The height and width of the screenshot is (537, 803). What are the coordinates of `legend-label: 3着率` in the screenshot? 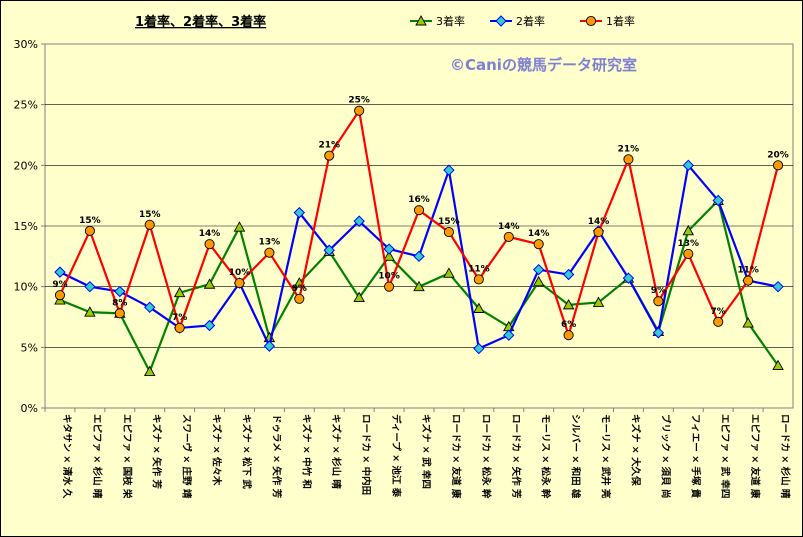 It's located at (450, 21).